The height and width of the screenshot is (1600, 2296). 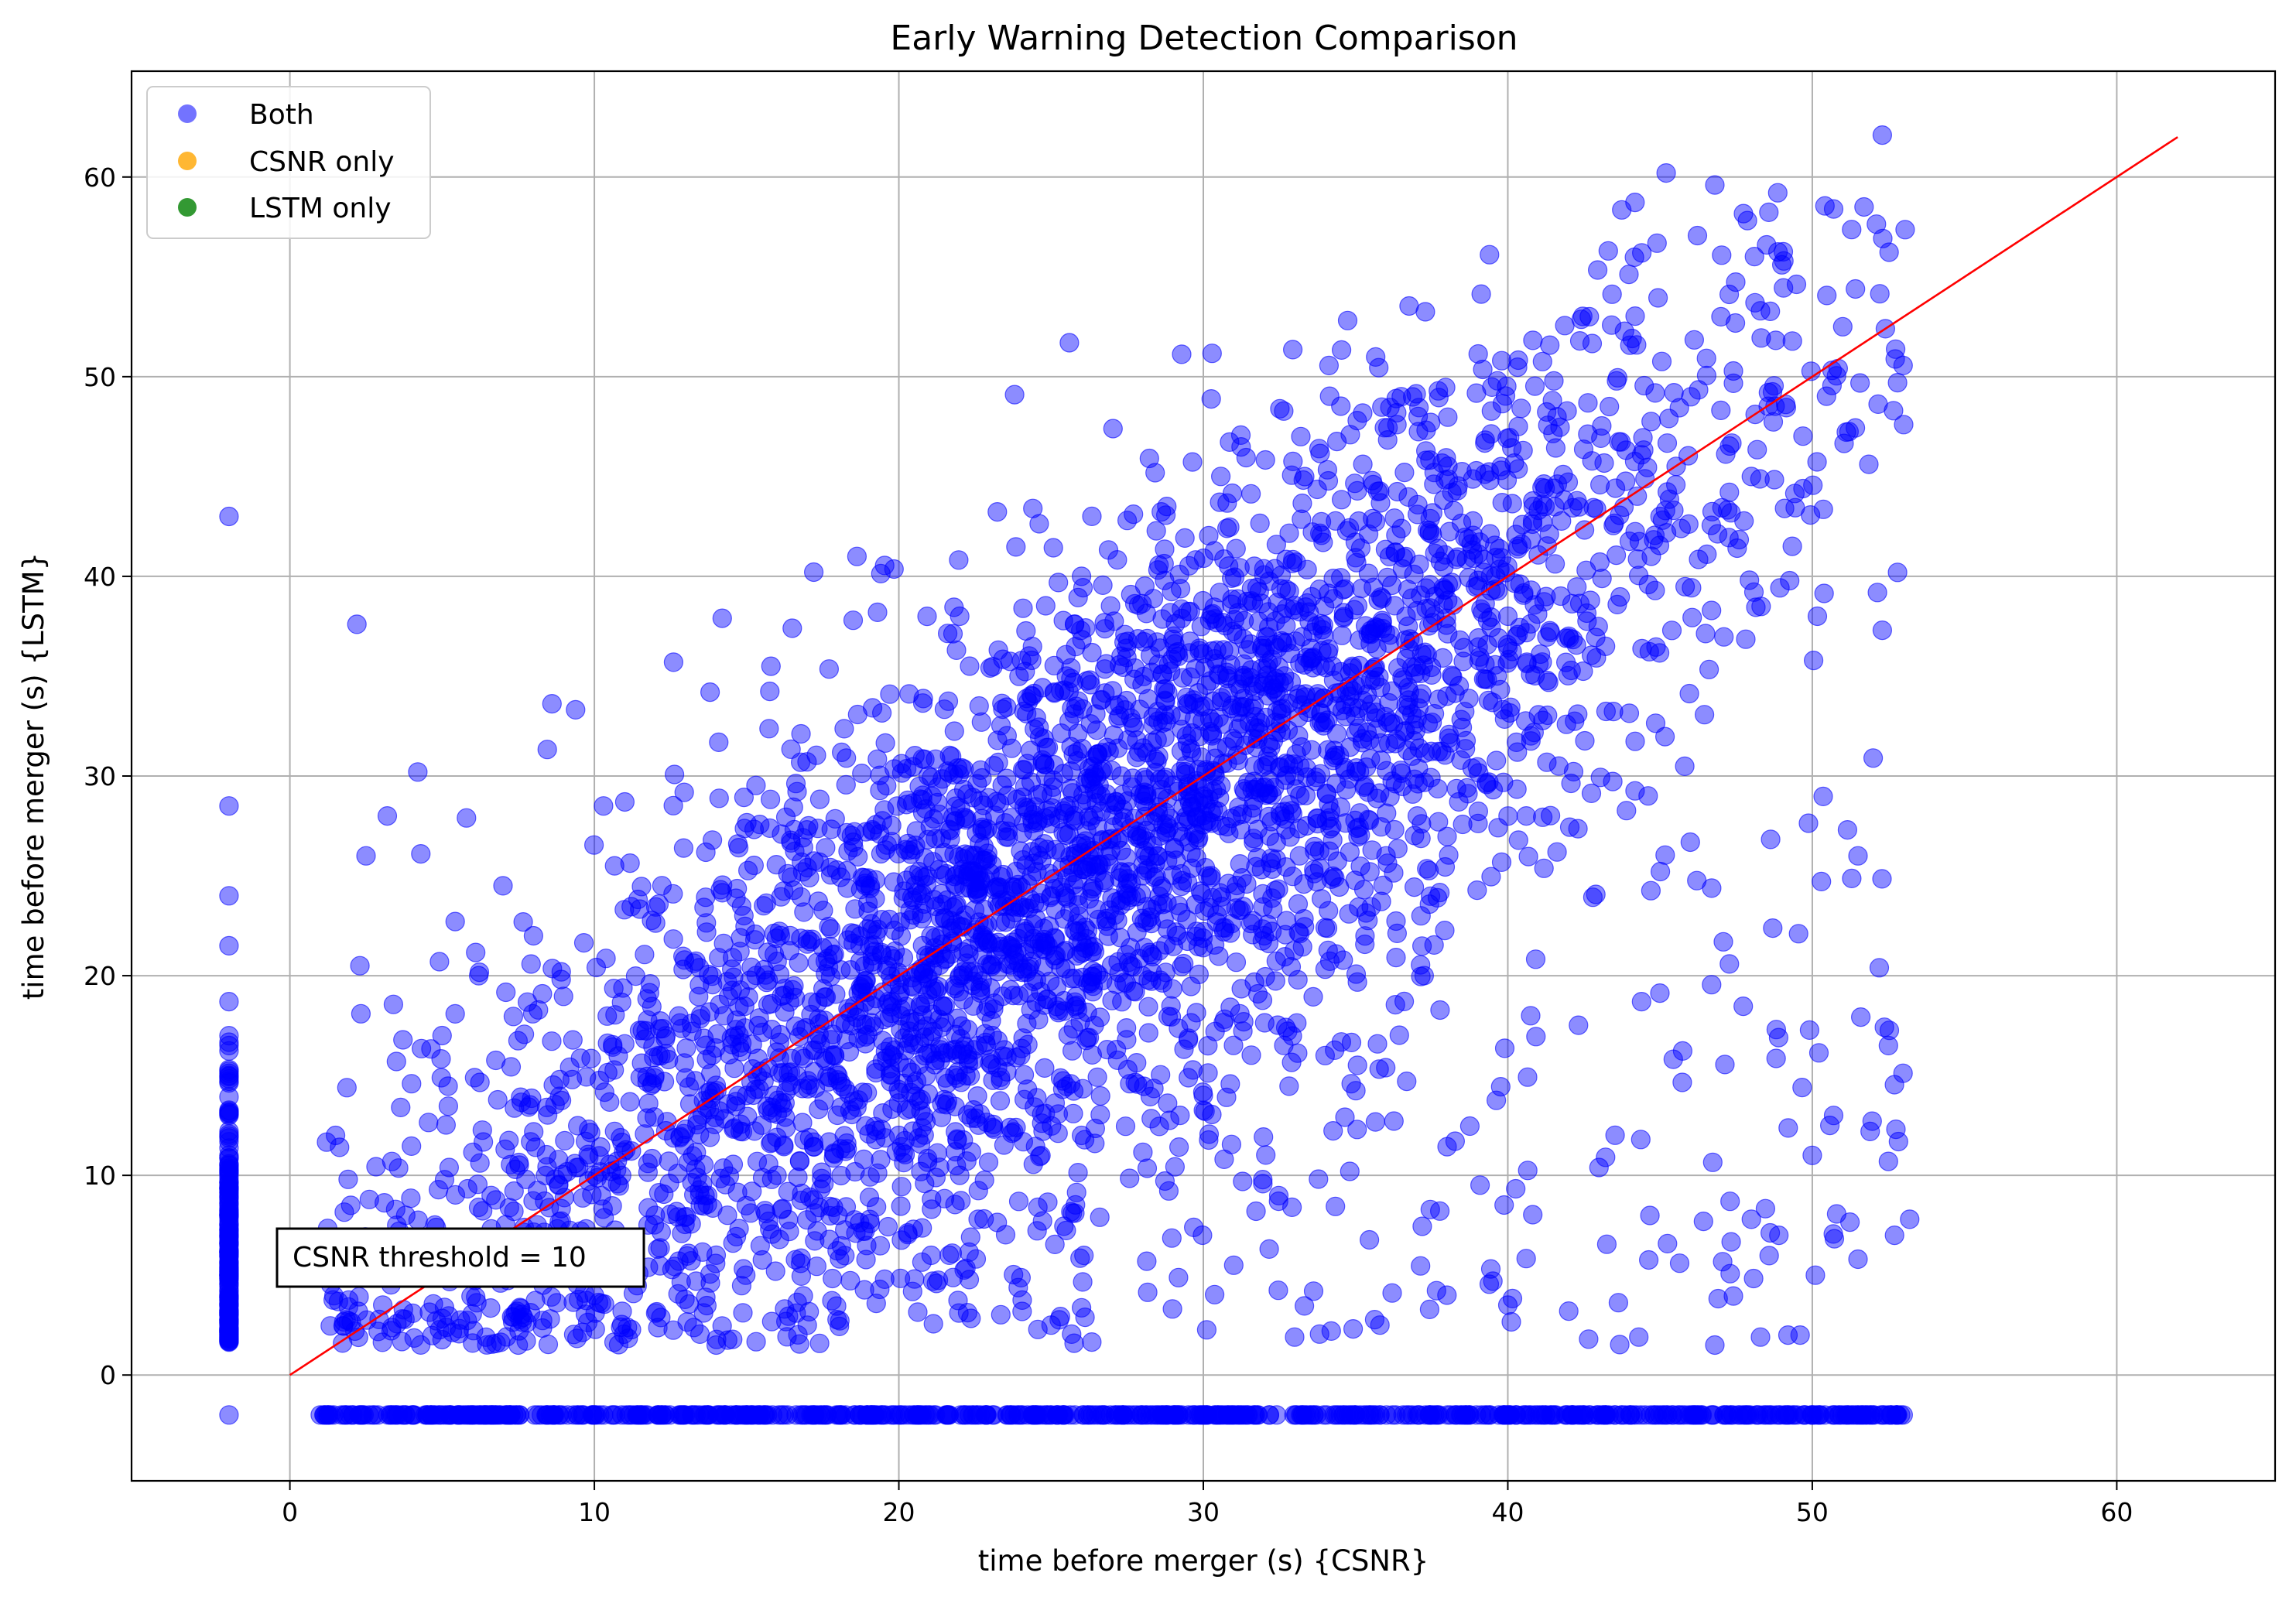 What do you see at coordinates (1204, 38) in the screenshot?
I see `chart-title: Early Warning Detection Comparison` at bounding box center [1204, 38].